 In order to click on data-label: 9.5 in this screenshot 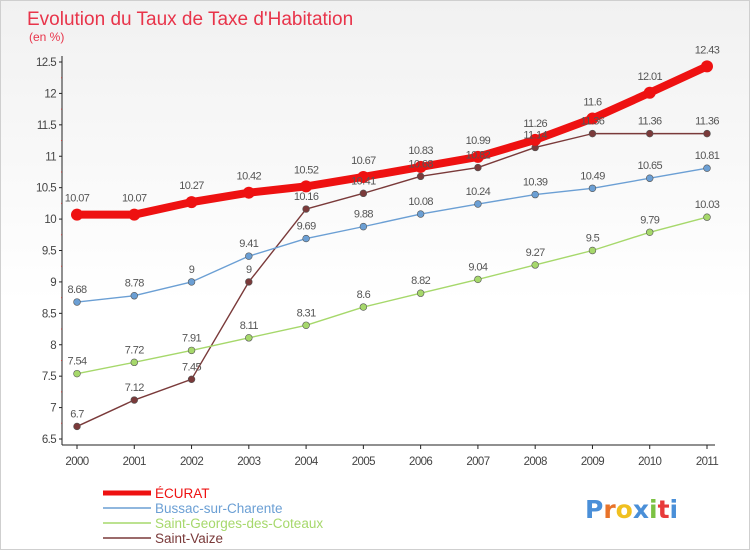, I will do `click(593, 239)`.